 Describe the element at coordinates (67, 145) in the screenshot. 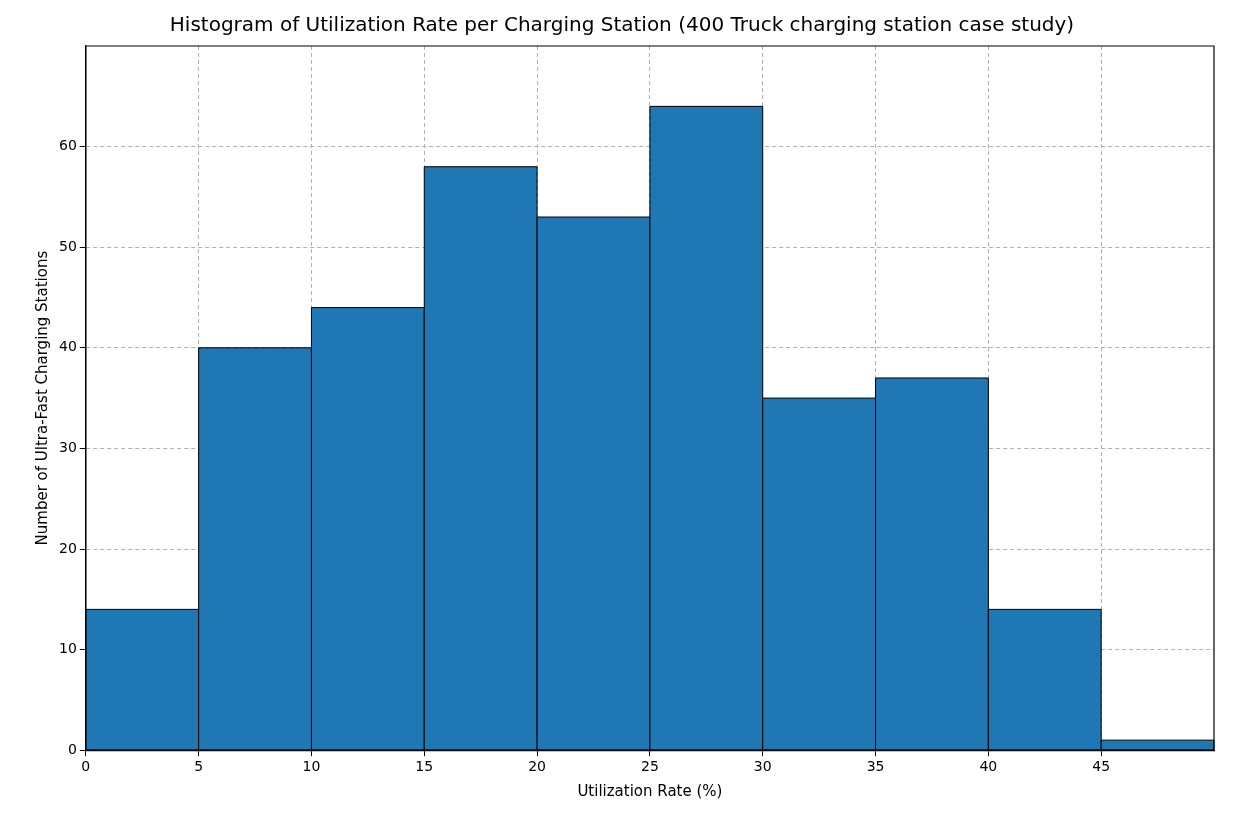

I see `y-tick-label: 60` at that location.